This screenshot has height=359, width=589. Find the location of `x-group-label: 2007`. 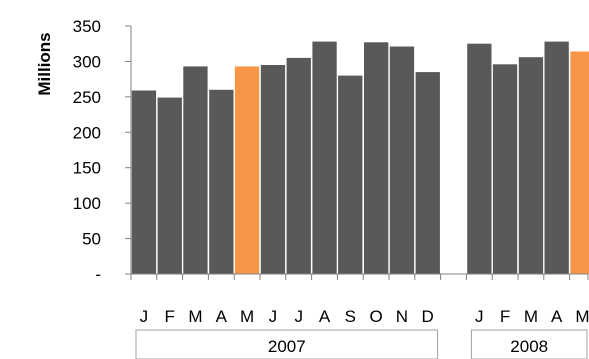

x-group-label: 2007 is located at coordinates (287, 346).